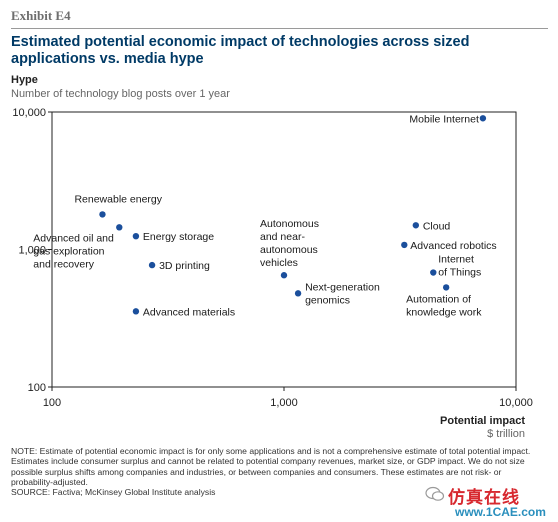  I want to click on data-label: Renewable energy, so click(118, 199).